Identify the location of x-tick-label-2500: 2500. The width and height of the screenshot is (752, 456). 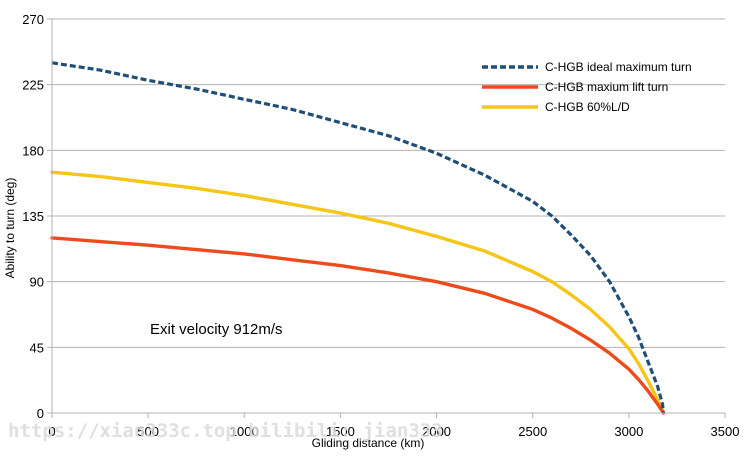
(532, 431).